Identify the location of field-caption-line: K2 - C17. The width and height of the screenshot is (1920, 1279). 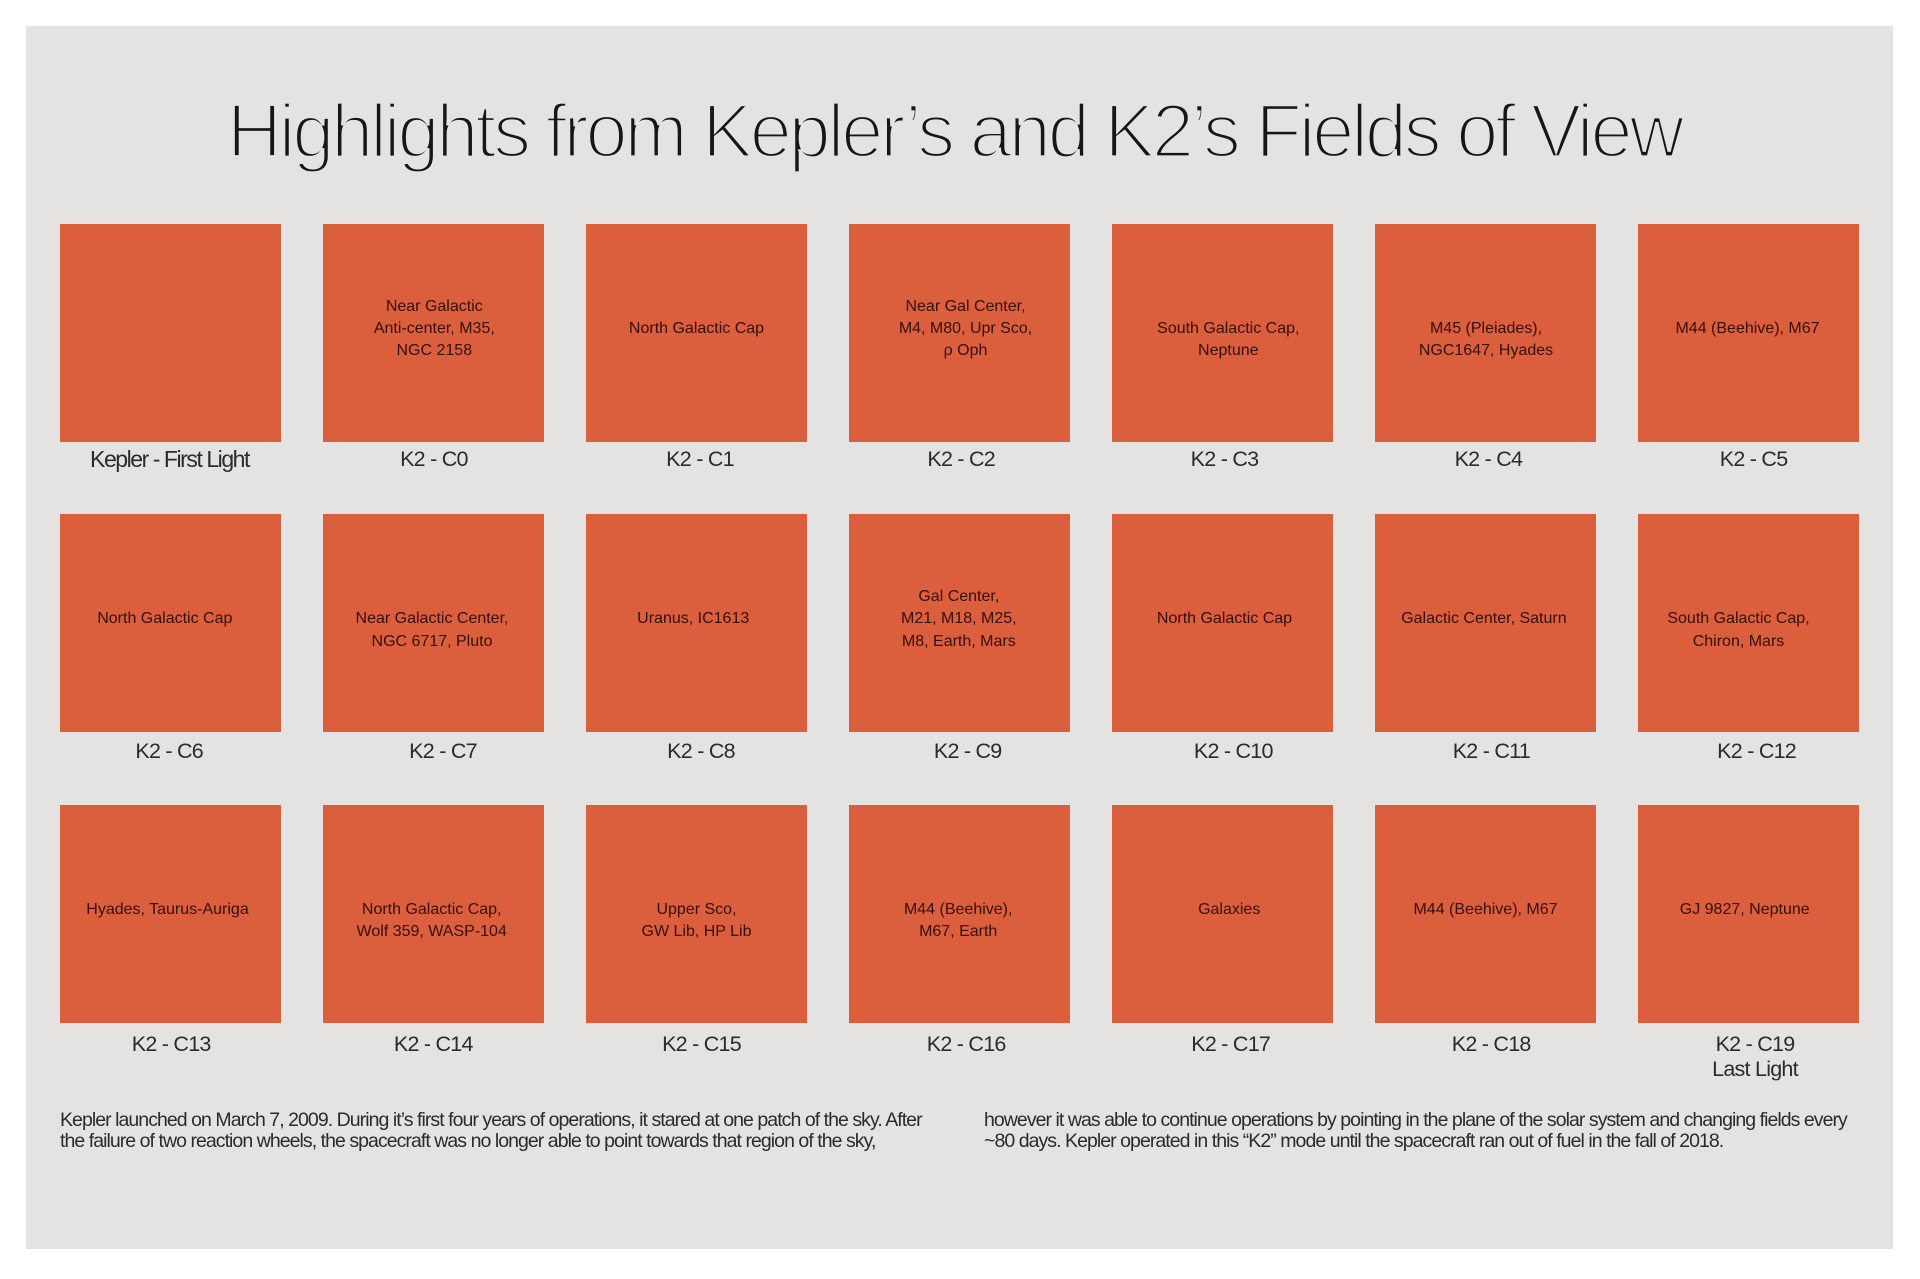
(1231, 1043).